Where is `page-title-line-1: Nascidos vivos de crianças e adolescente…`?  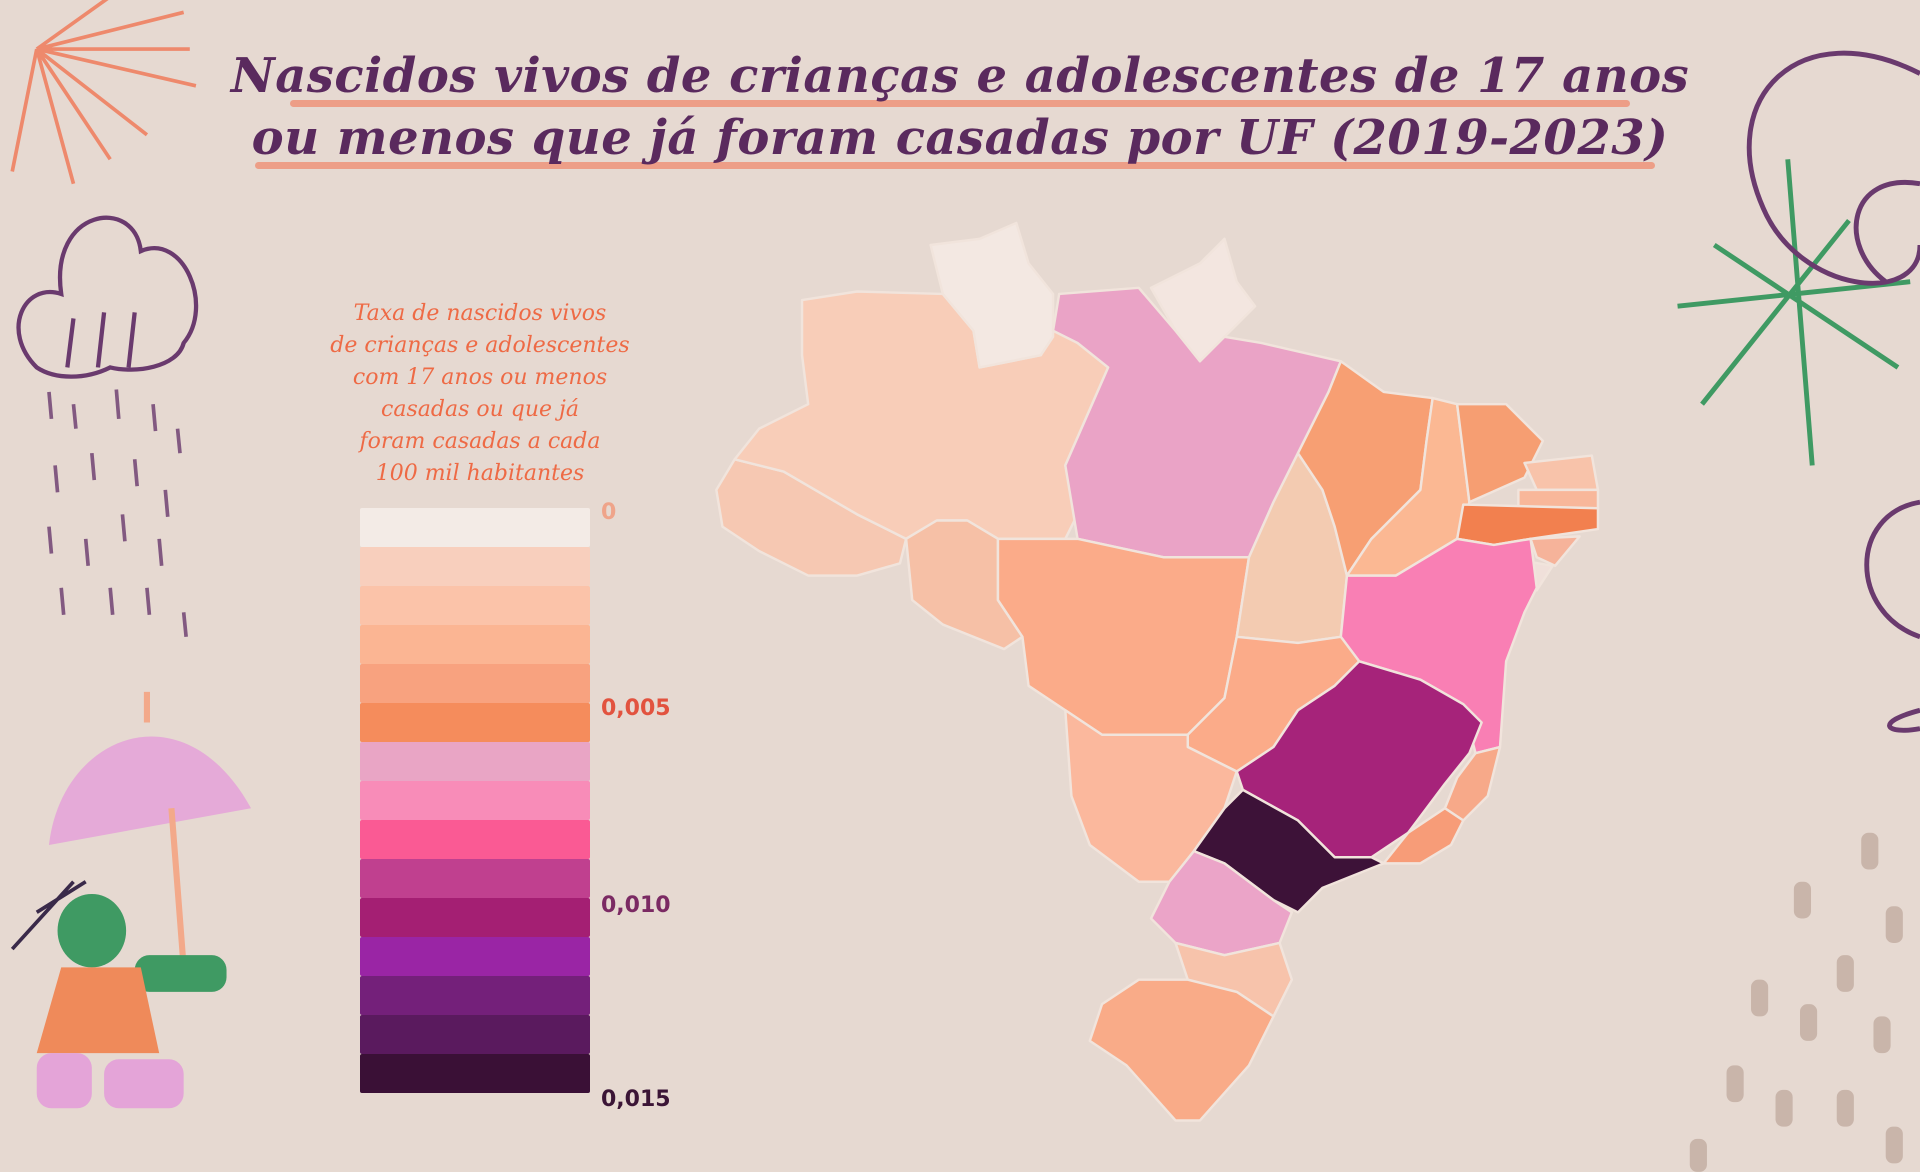 page-title-line-1: Nascidos vivos de crianças e adolescente… is located at coordinates (960, 76).